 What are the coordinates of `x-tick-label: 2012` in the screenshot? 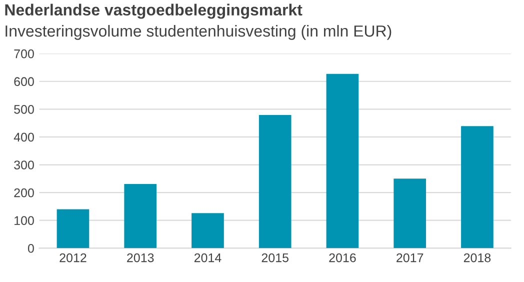 It's located at (73, 257).